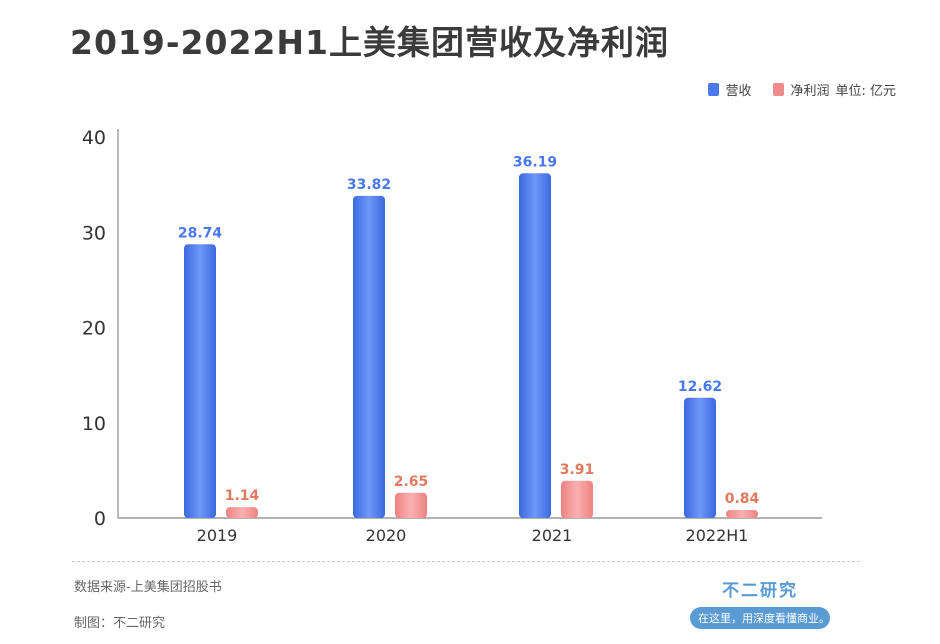  I want to click on y-tick-label: 20, so click(94, 329).